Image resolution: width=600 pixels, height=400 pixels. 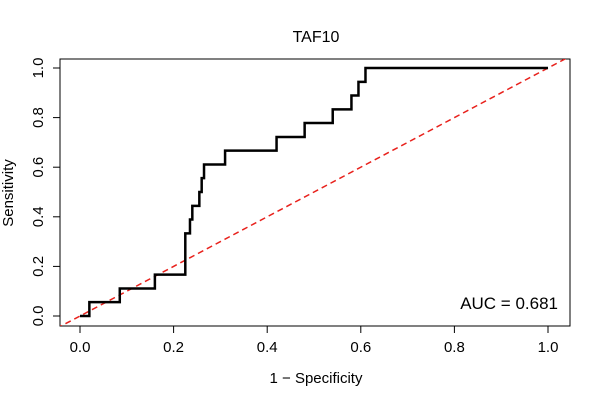 What do you see at coordinates (173, 347) in the screenshot?
I see `x-tick-label: 0.2` at bounding box center [173, 347].